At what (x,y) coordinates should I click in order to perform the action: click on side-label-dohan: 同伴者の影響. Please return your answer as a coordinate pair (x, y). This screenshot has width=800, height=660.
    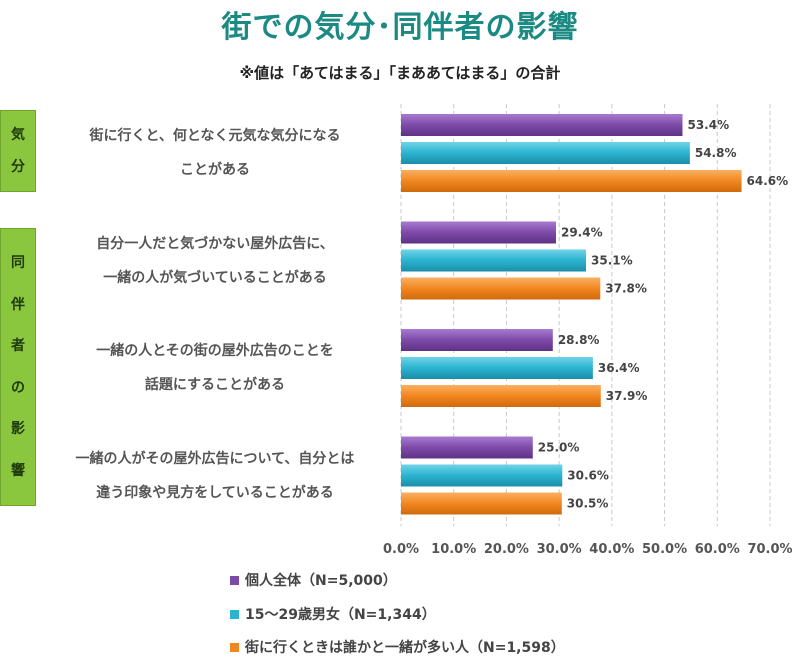
    Looking at the image, I should click on (18, 367).